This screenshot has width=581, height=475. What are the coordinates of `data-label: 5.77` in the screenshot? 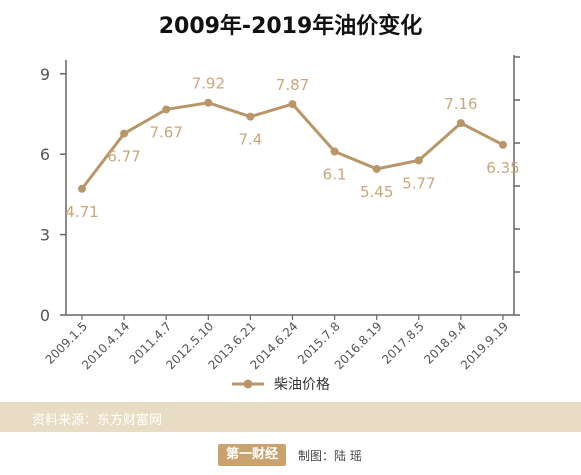 It's located at (418, 183).